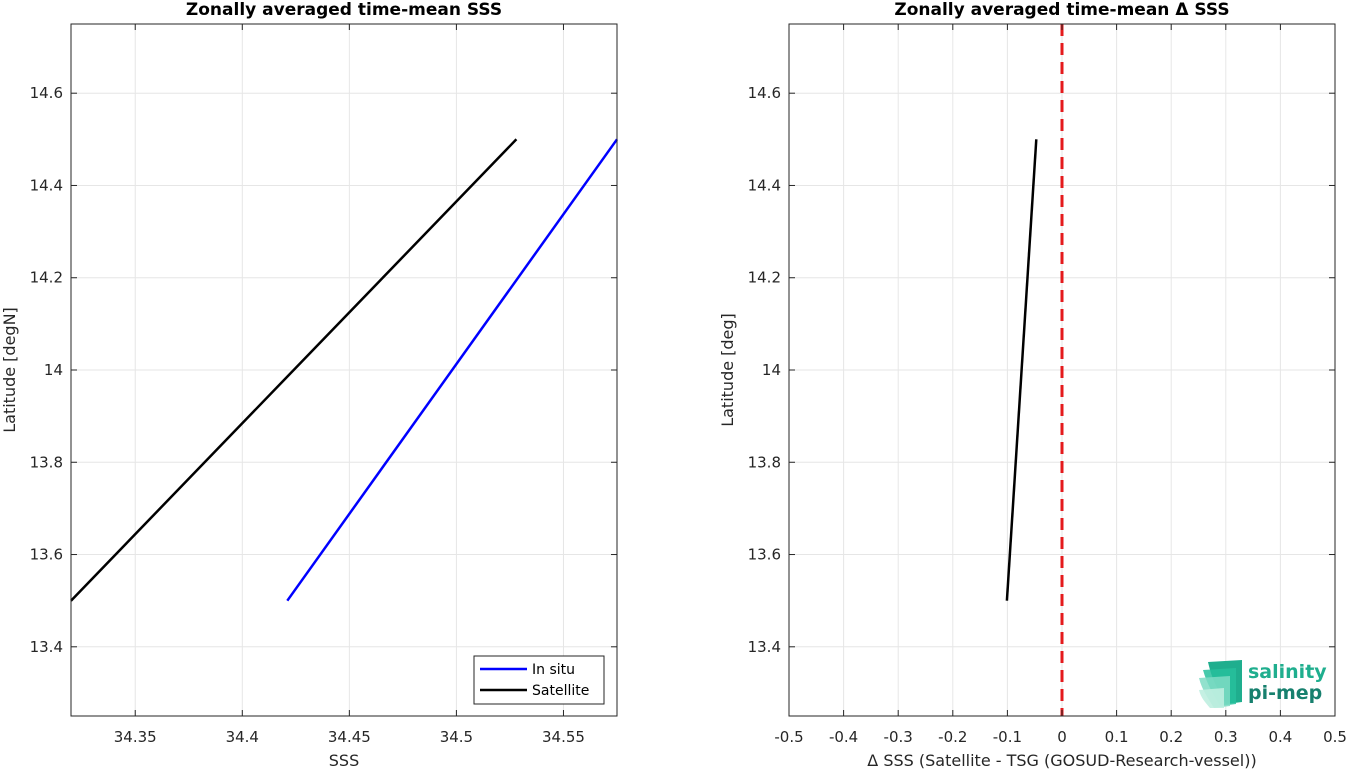  What do you see at coordinates (135, 737) in the screenshot?
I see `x-tick-label: 34.35` at bounding box center [135, 737].